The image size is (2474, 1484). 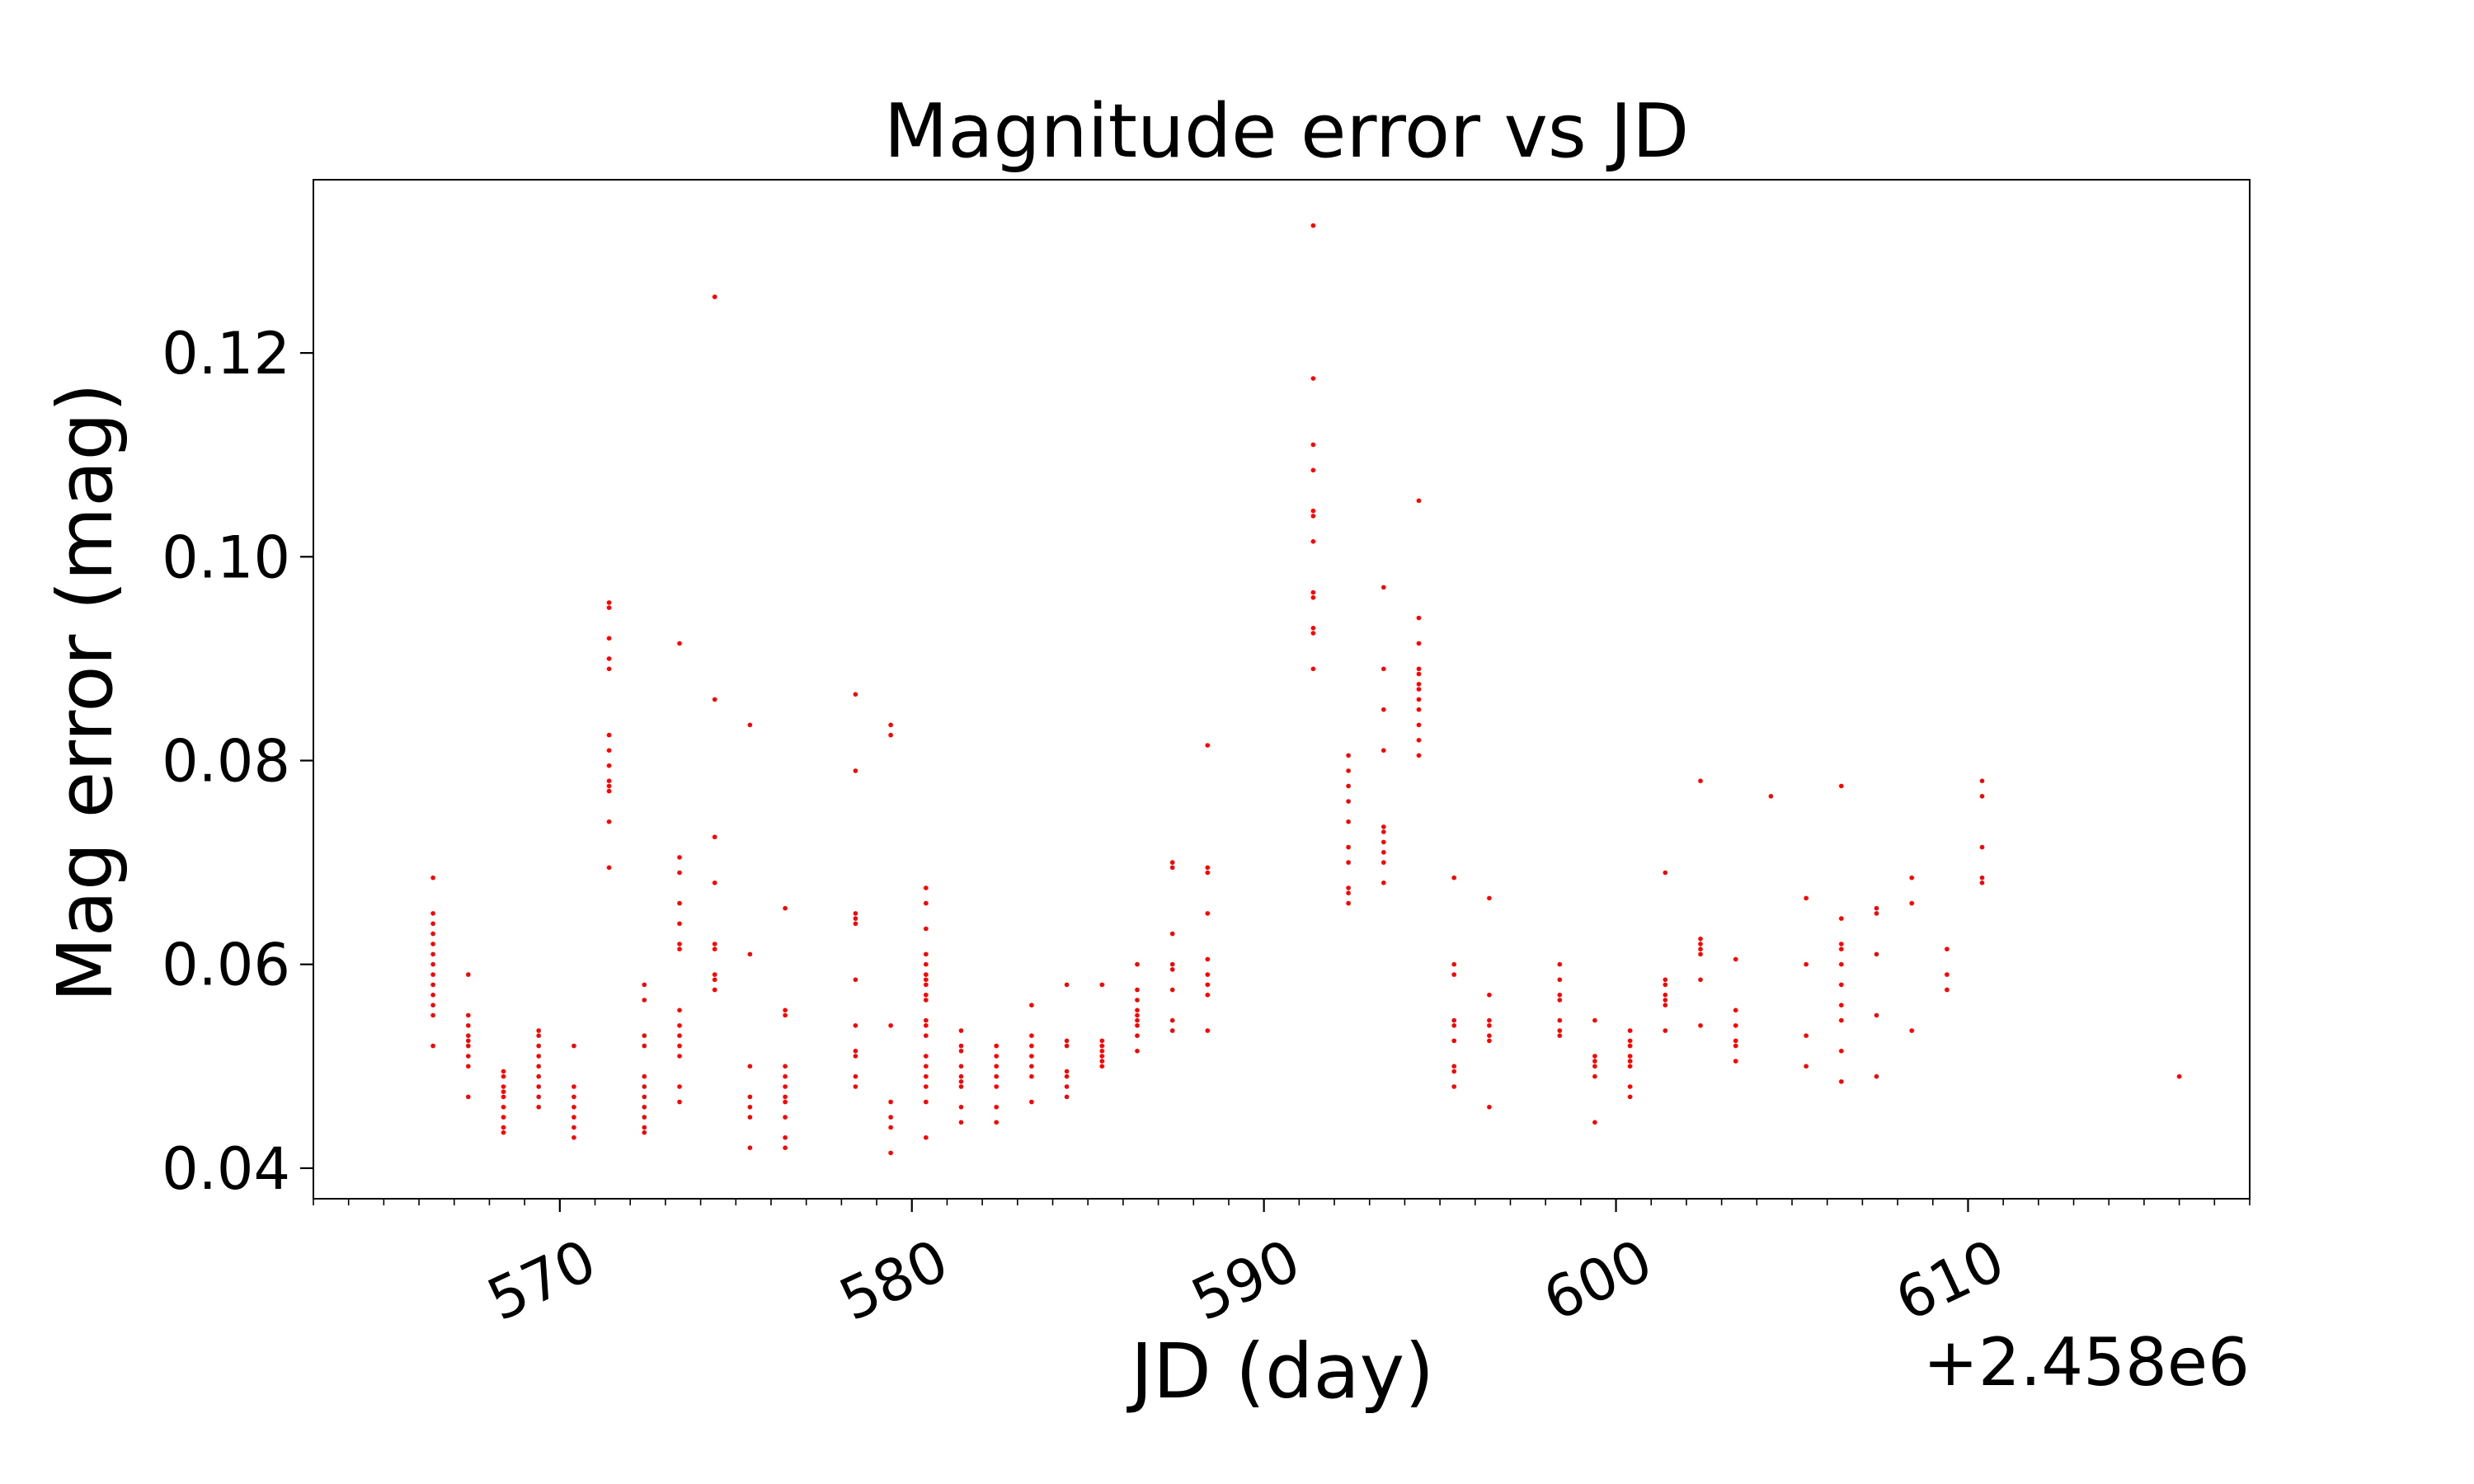 What do you see at coordinates (226, 762) in the screenshot?
I see `y-tick-label: 0.08` at bounding box center [226, 762].